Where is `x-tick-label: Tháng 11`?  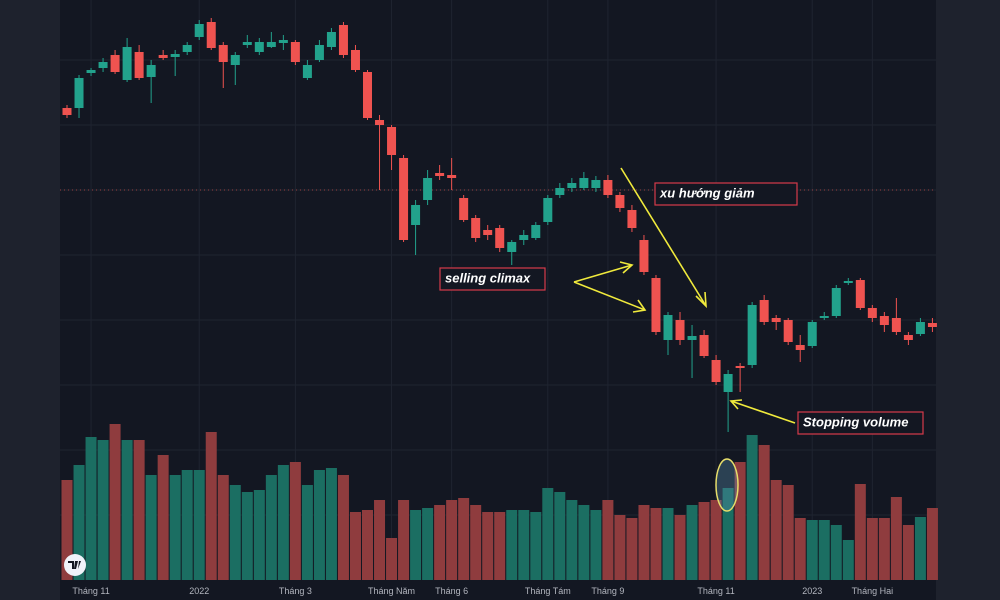
x-tick-label: Tháng 11 is located at coordinates (90, 591).